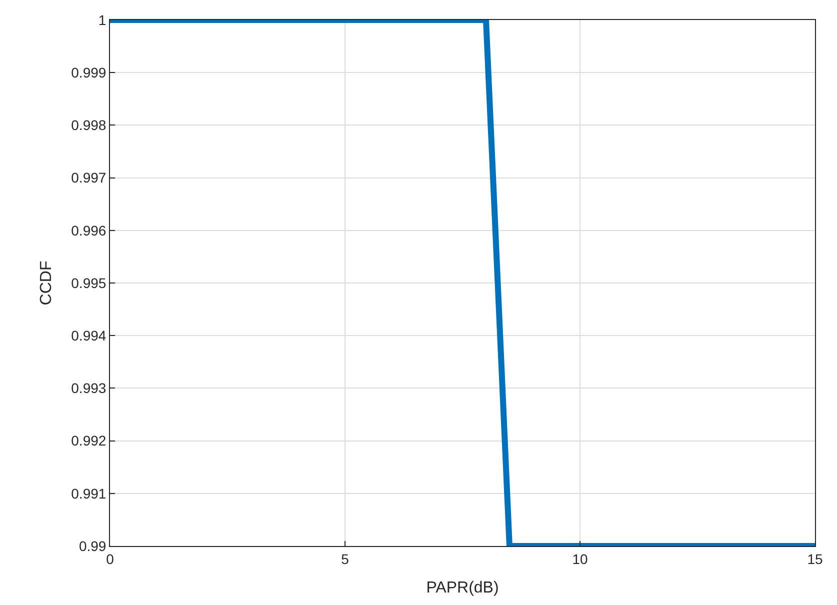 This screenshot has width=837, height=605. Describe the element at coordinates (92, 546) in the screenshot. I see `y-tick-label: 0.99` at that location.